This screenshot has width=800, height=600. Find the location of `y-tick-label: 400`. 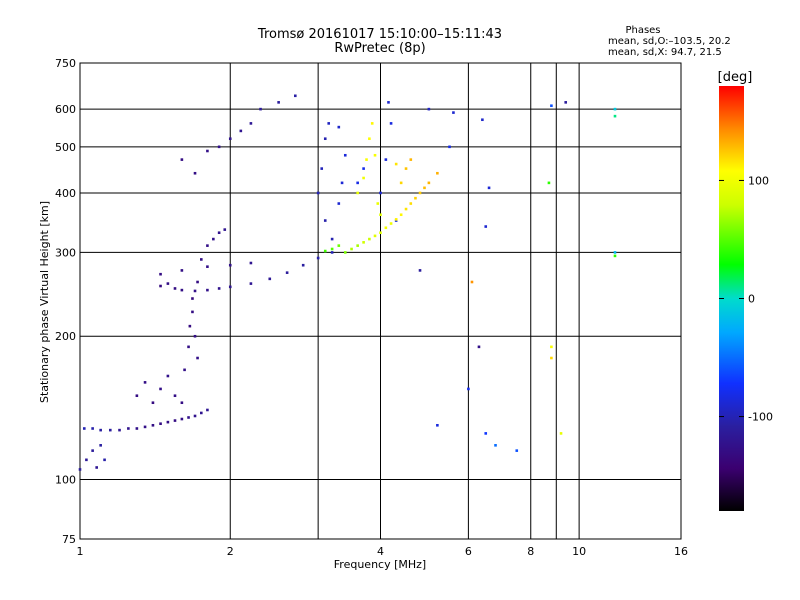

y-tick-label: 400 is located at coordinates (65, 193).